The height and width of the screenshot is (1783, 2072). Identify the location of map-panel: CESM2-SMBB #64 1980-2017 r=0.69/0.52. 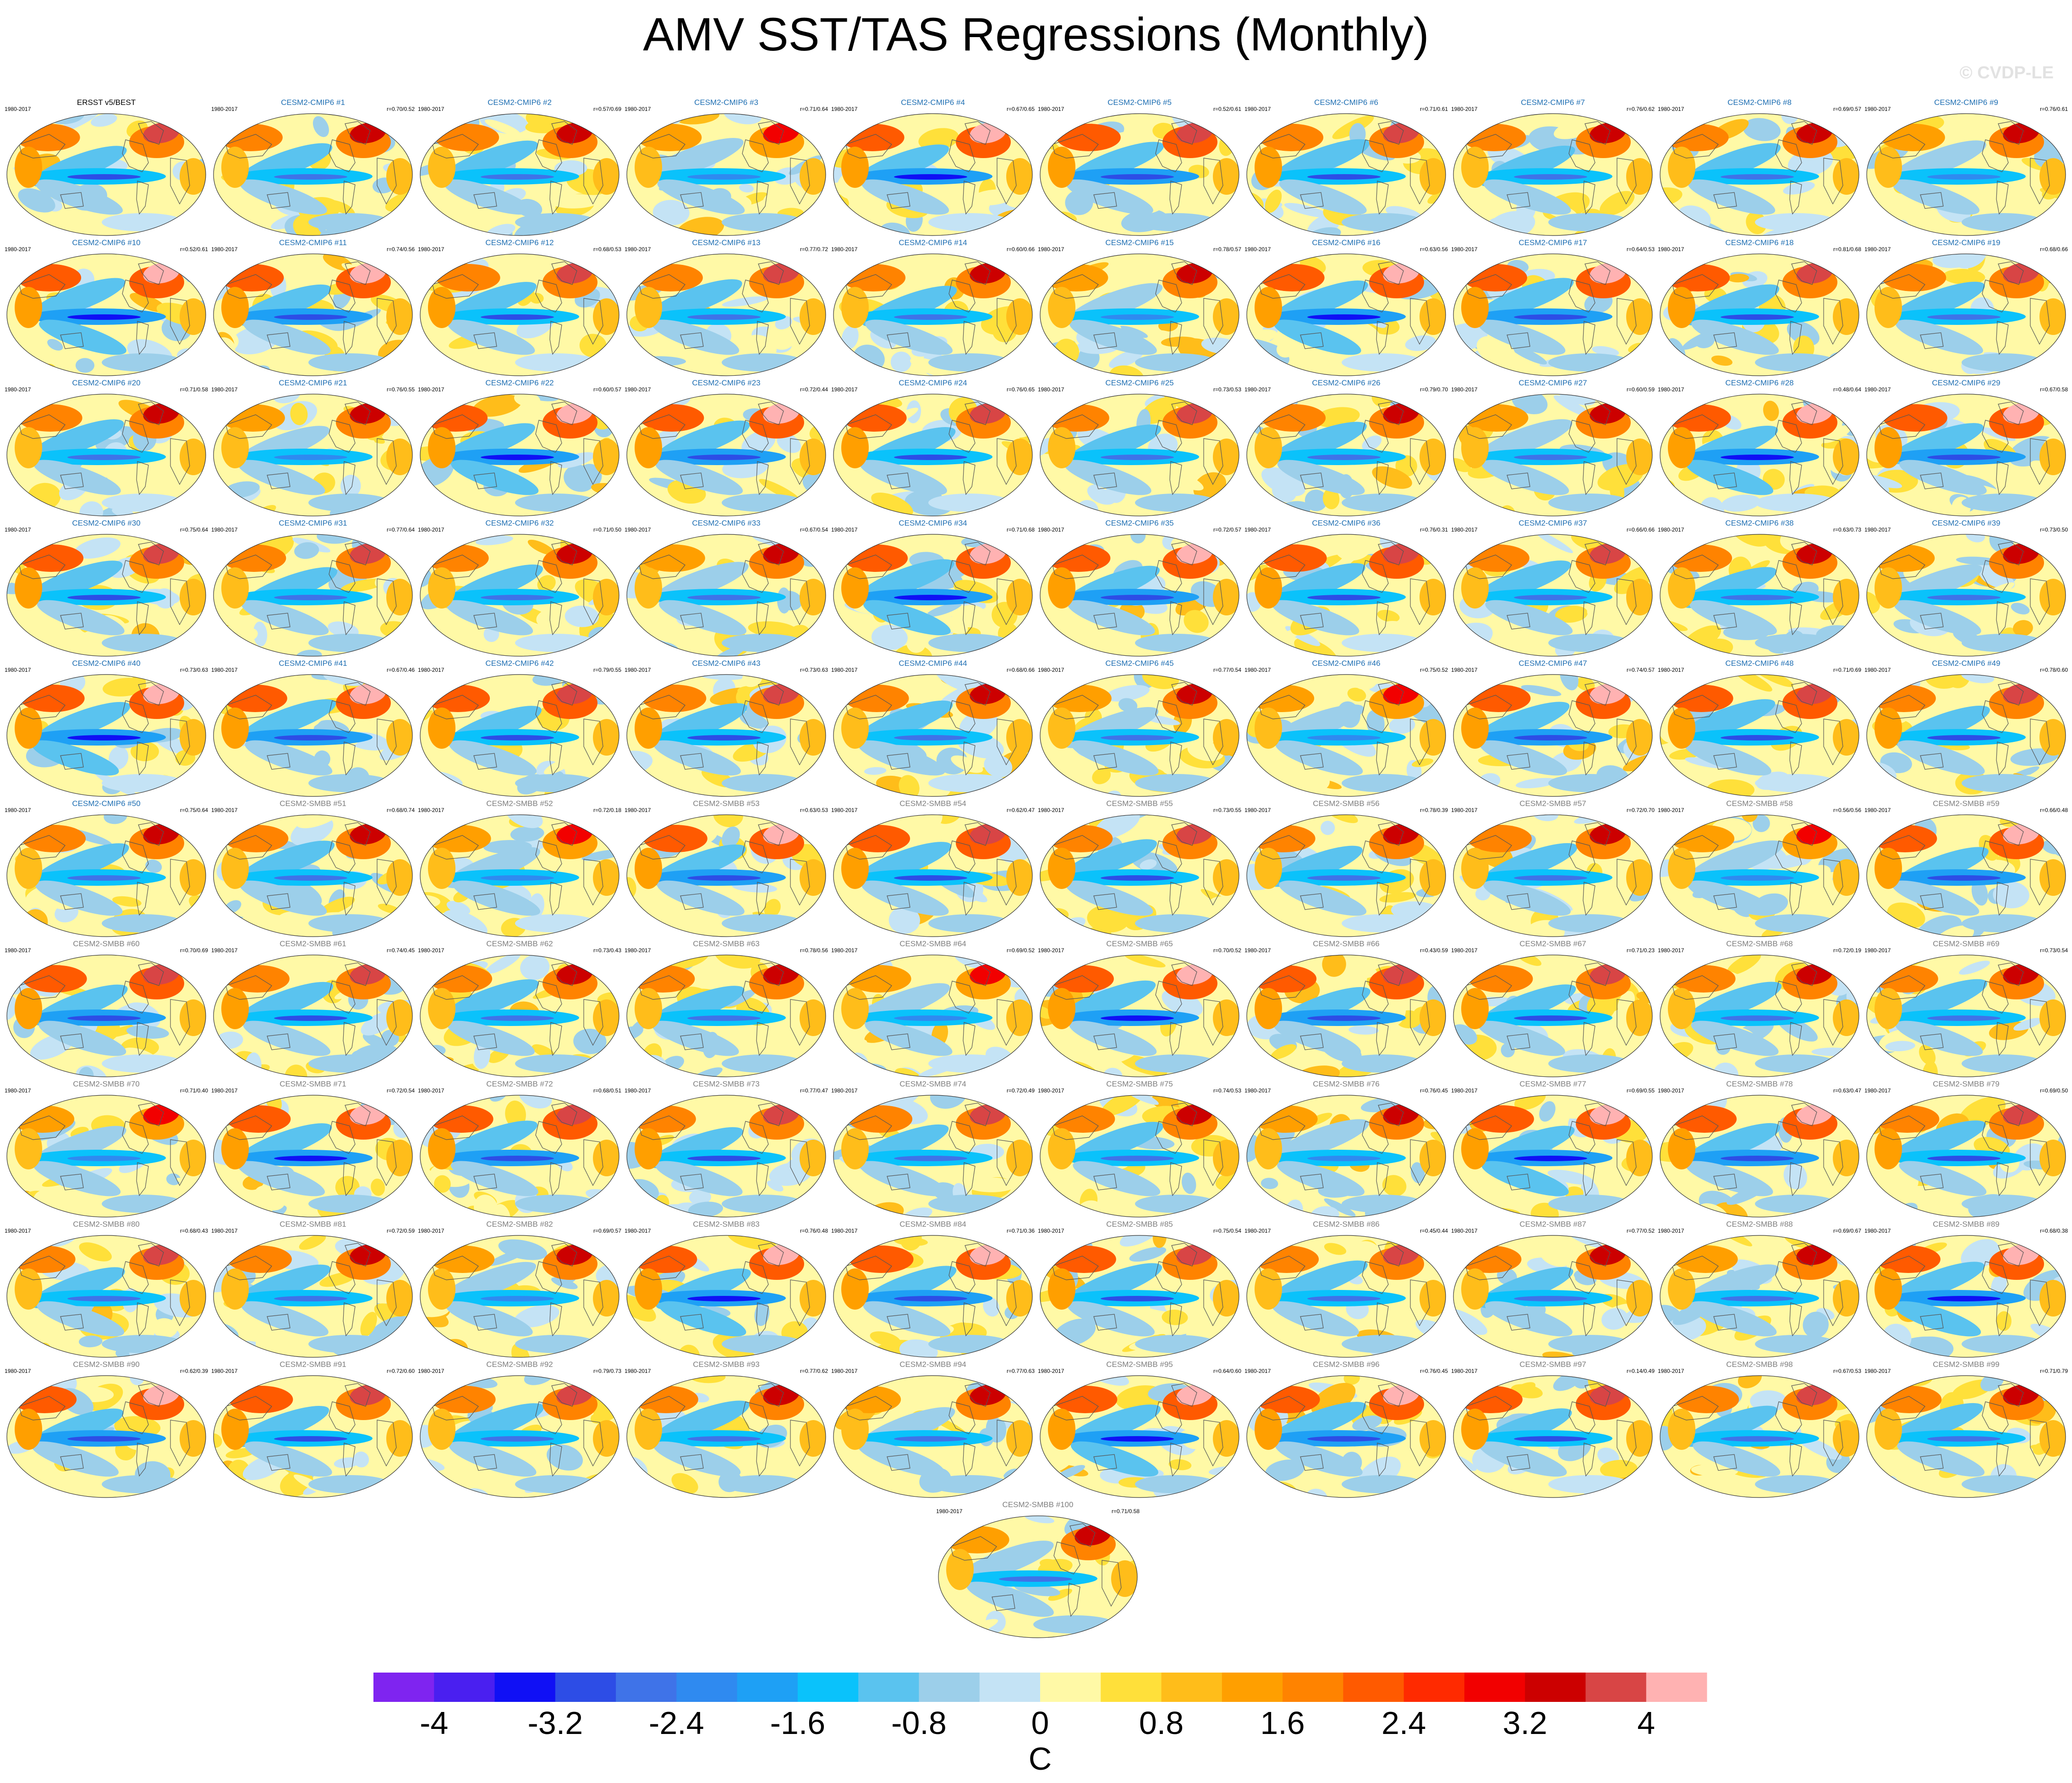
(933, 1009).